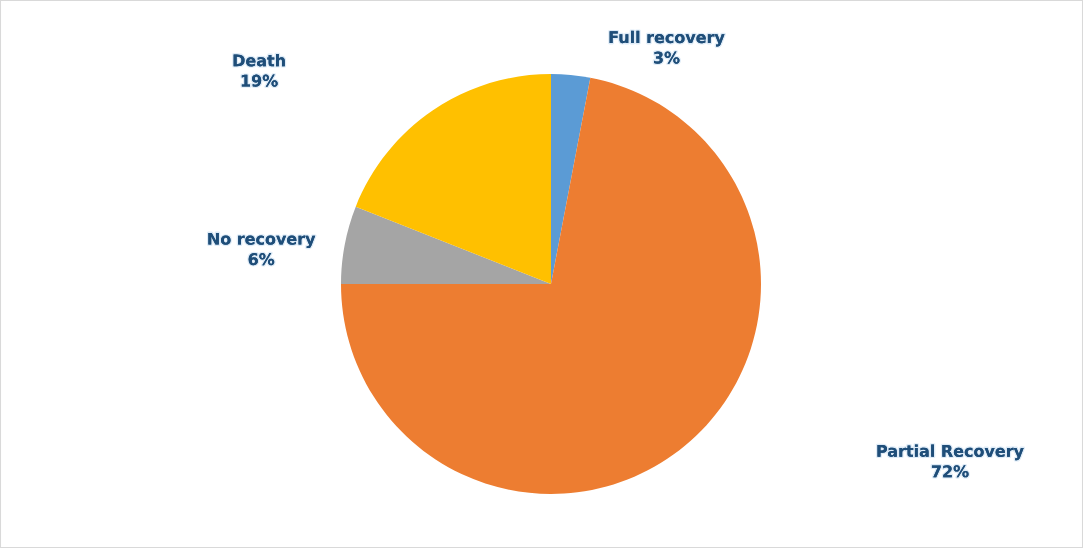  Describe the element at coordinates (259, 80) in the screenshot. I see `data-label: 19%` at that location.